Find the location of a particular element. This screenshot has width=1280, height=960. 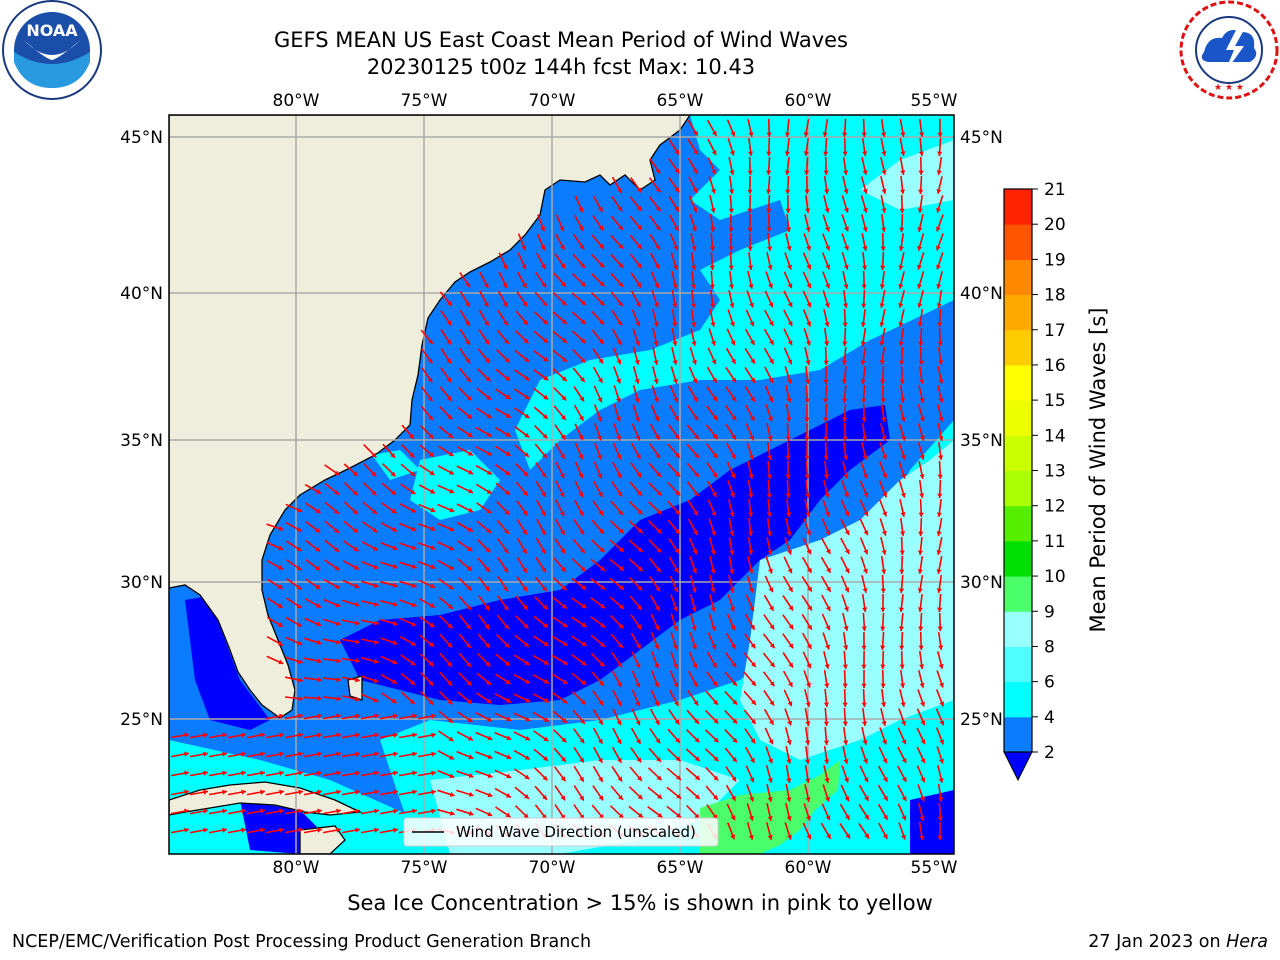

colorbar-tick-label: 2 is located at coordinates (1049, 753).